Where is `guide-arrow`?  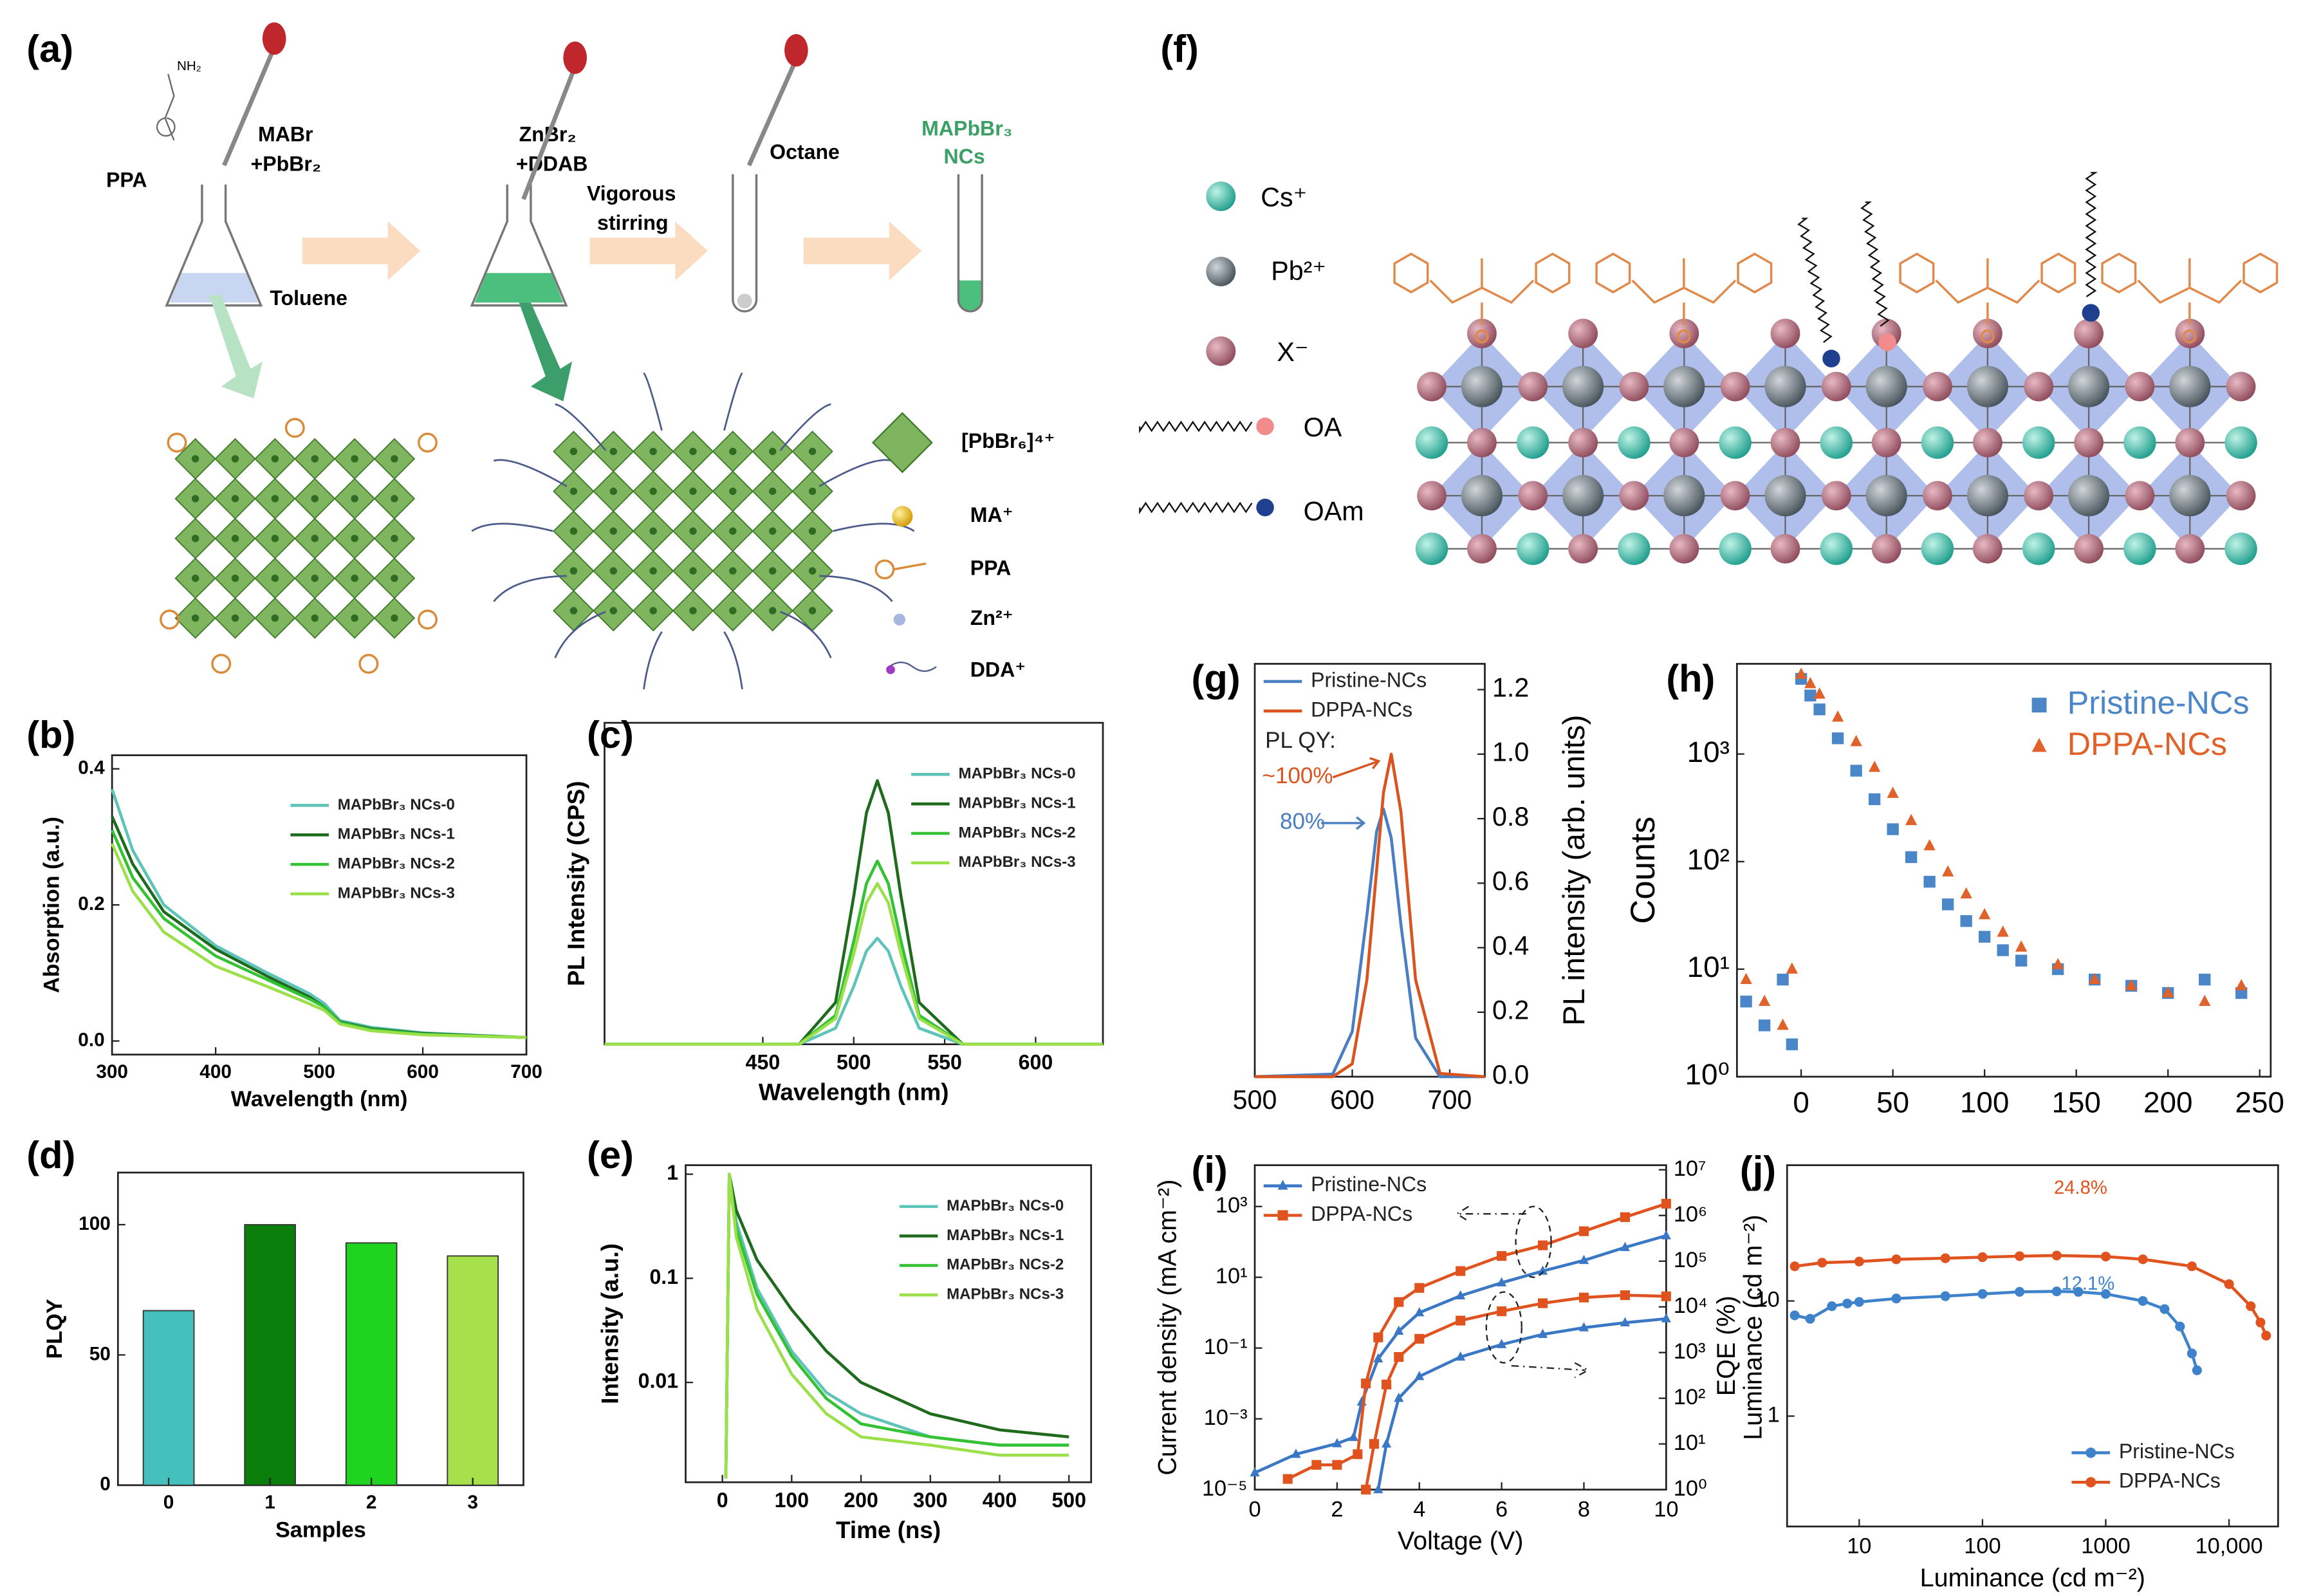
guide-arrow is located at coordinates (1550, 1370).